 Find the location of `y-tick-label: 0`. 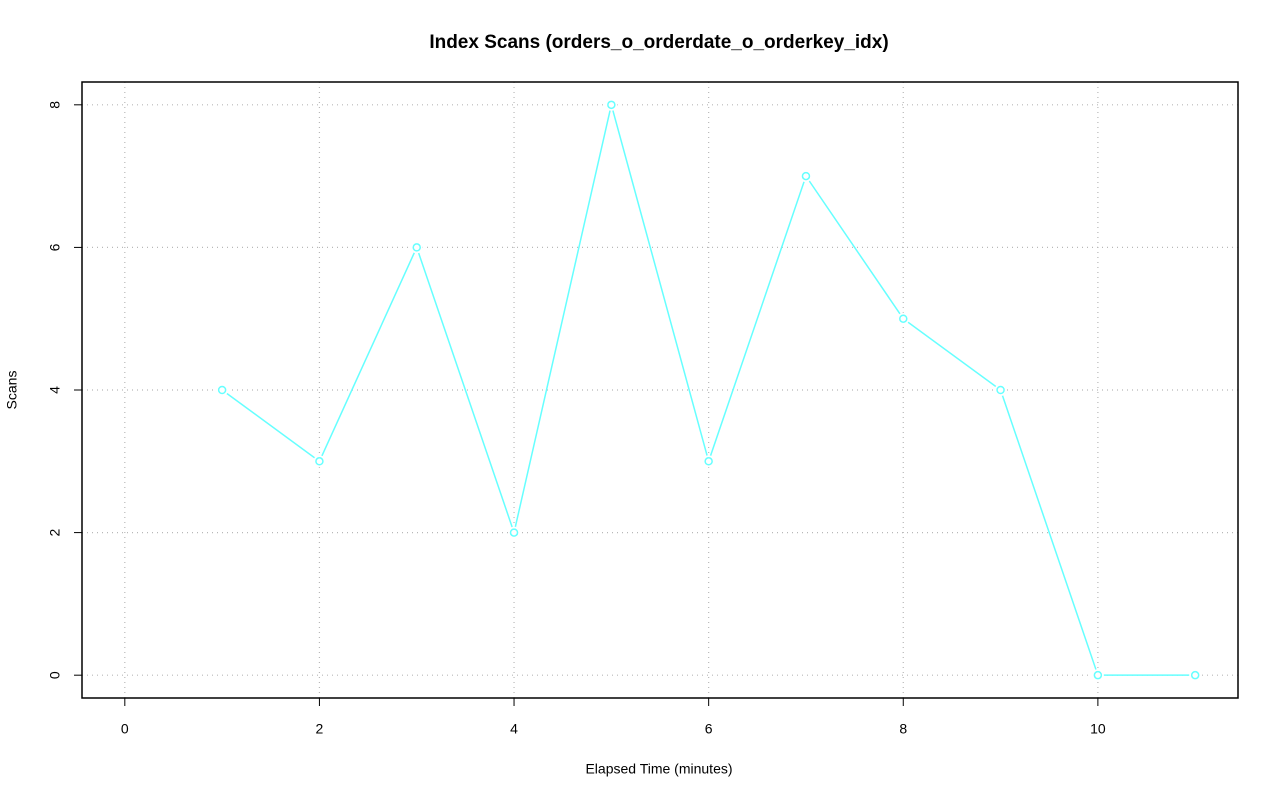

y-tick-label: 0 is located at coordinates (55, 675).